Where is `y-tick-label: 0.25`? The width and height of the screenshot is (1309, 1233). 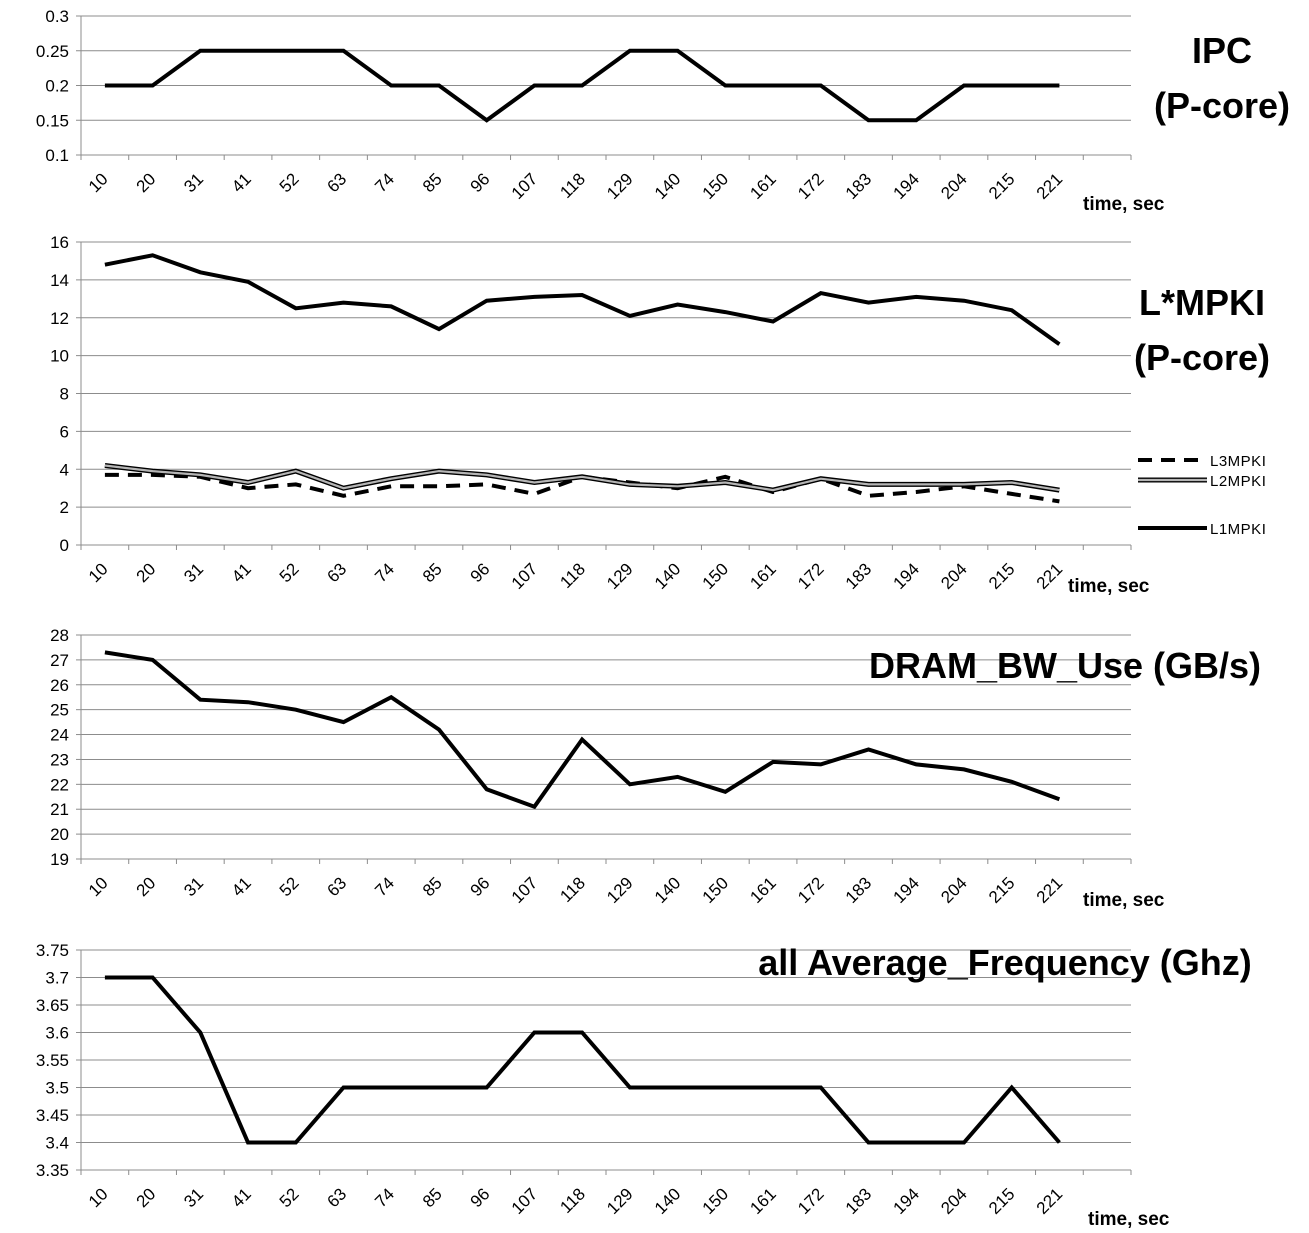
y-tick-label: 0.25 is located at coordinates (52, 51).